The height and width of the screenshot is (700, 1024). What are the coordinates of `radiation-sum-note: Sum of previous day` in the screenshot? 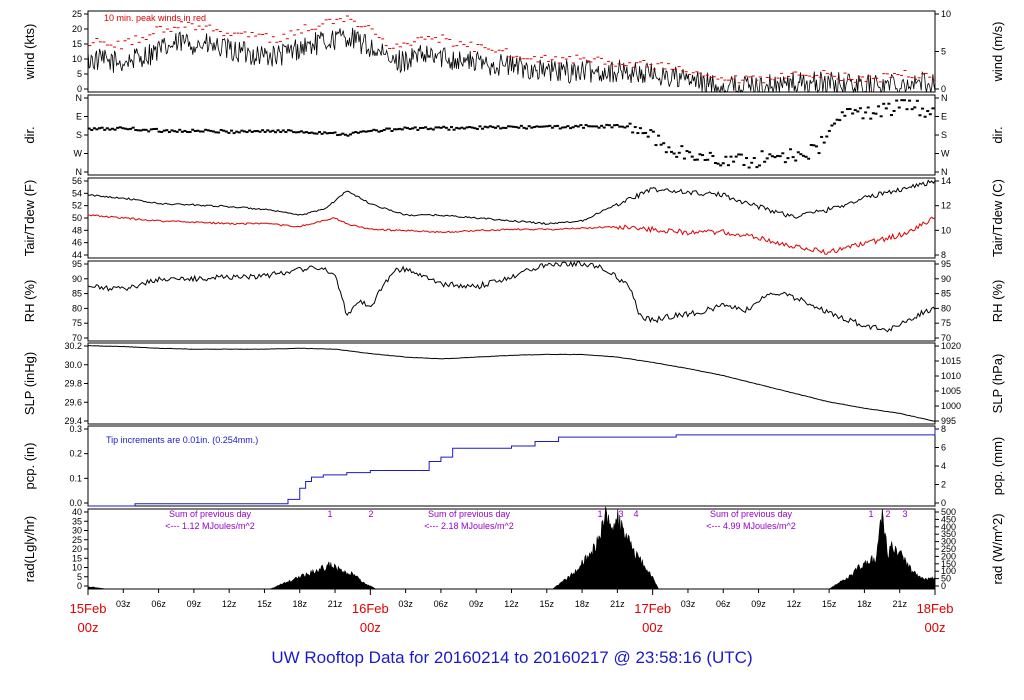 It's located at (469, 514).